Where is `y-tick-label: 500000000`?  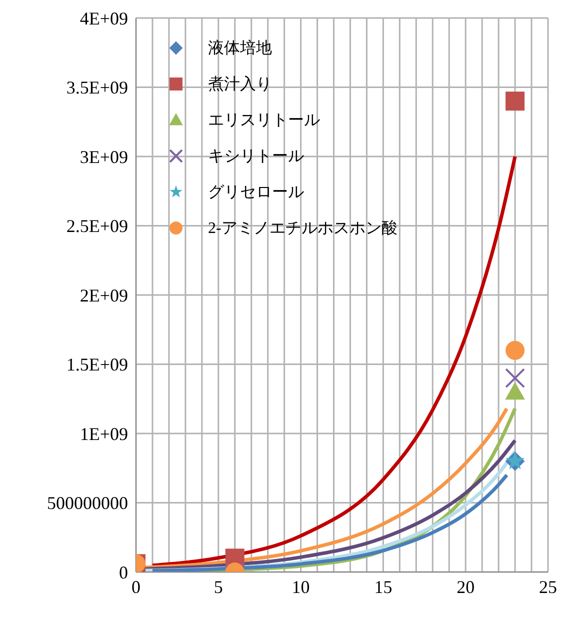 y-tick-label: 500000000 is located at coordinates (87, 503).